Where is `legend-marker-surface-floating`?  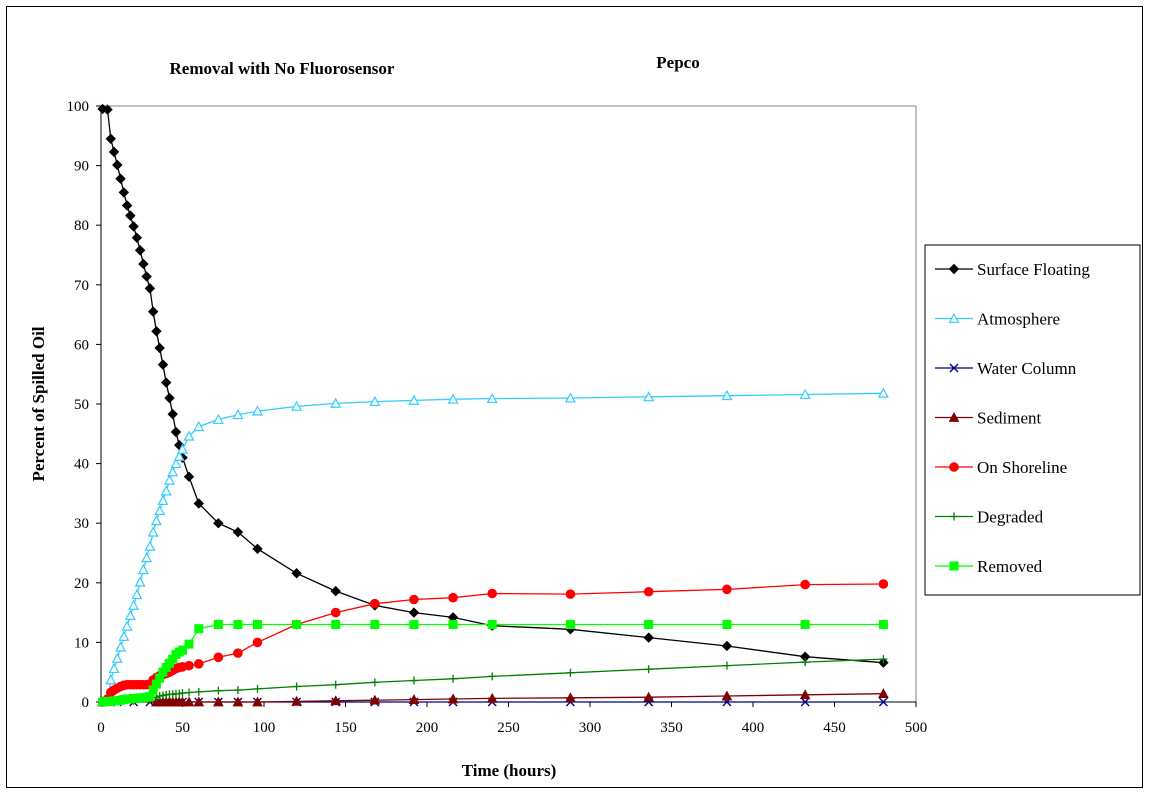 legend-marker-surface-floating is located at coordinates (954, 269).